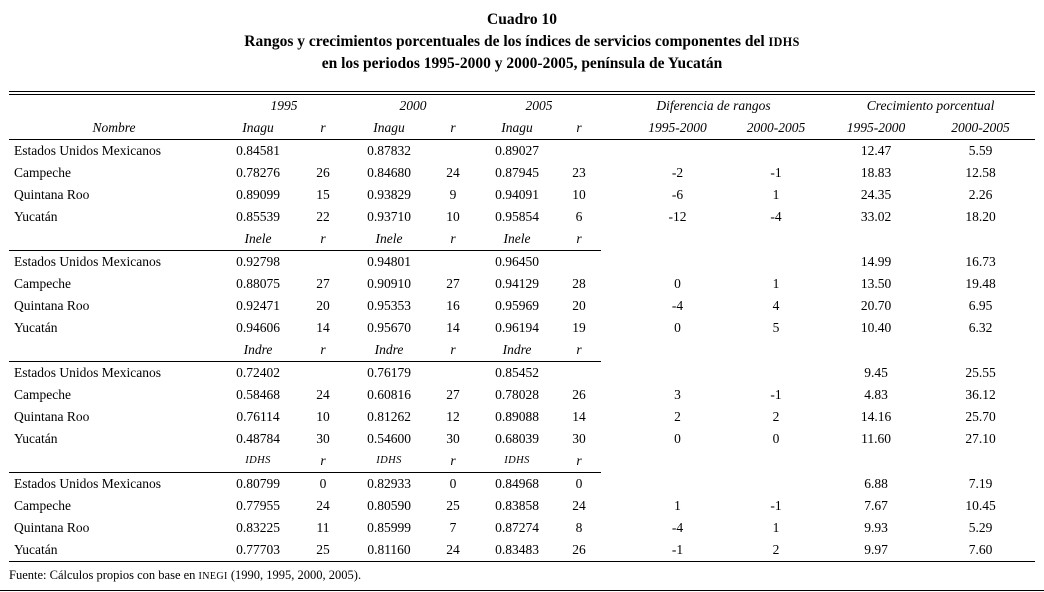 This screenshot has height=592, width=1044. I want to click on r-1995-header: r, so click(323, 128).